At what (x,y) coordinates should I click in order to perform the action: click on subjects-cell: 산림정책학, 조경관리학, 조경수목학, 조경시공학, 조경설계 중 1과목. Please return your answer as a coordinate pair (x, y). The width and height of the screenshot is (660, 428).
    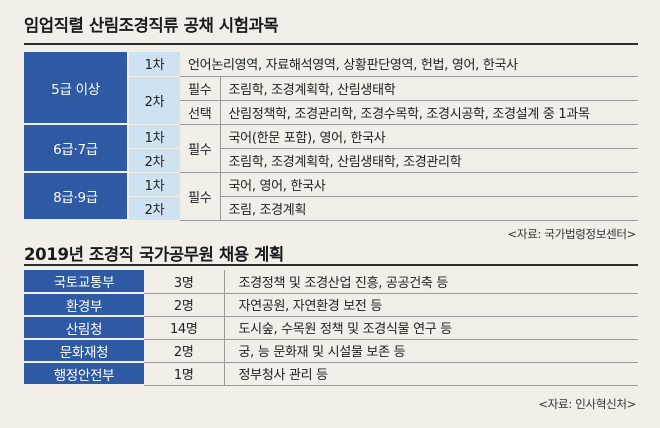
    Looking at the image, I should click on (429, 112).